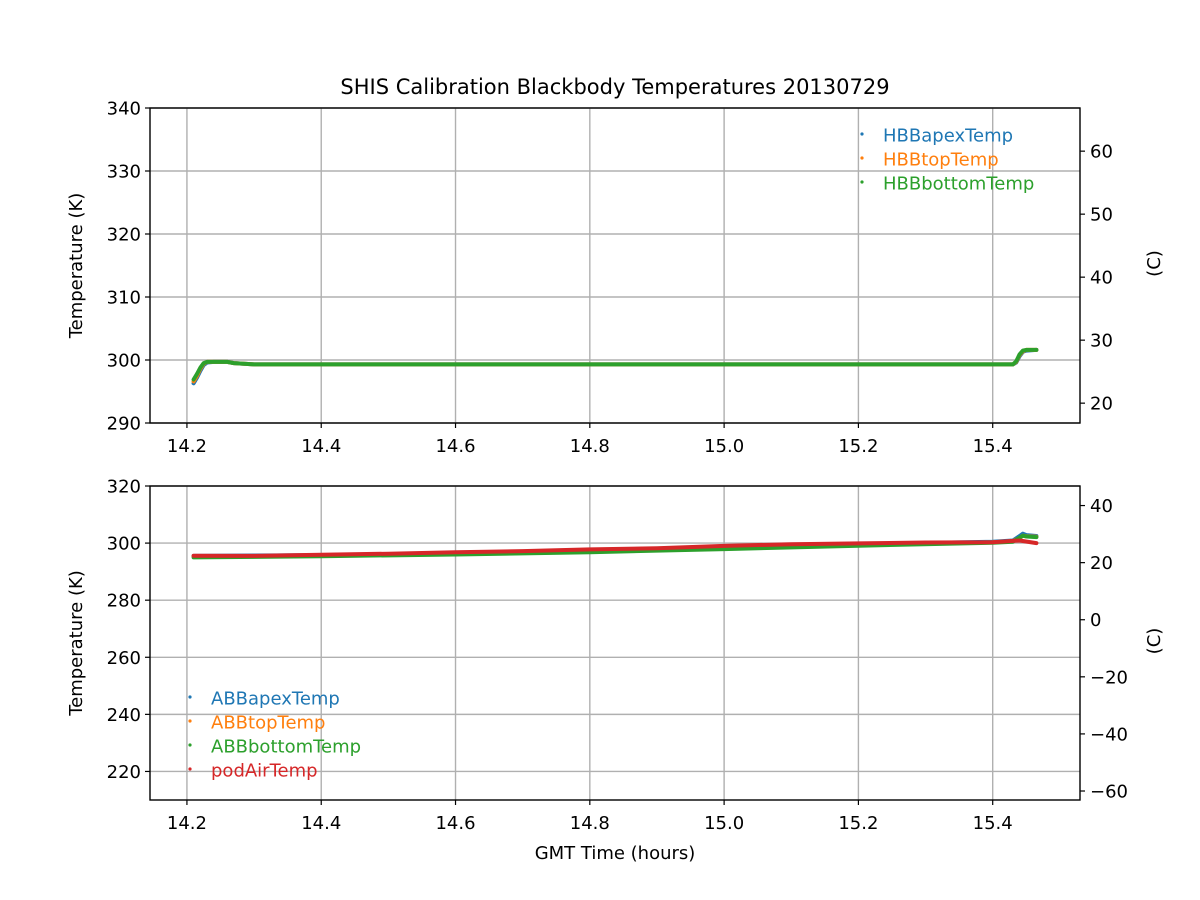  I want to click on y-tick-label: 340, so click(124, 109).